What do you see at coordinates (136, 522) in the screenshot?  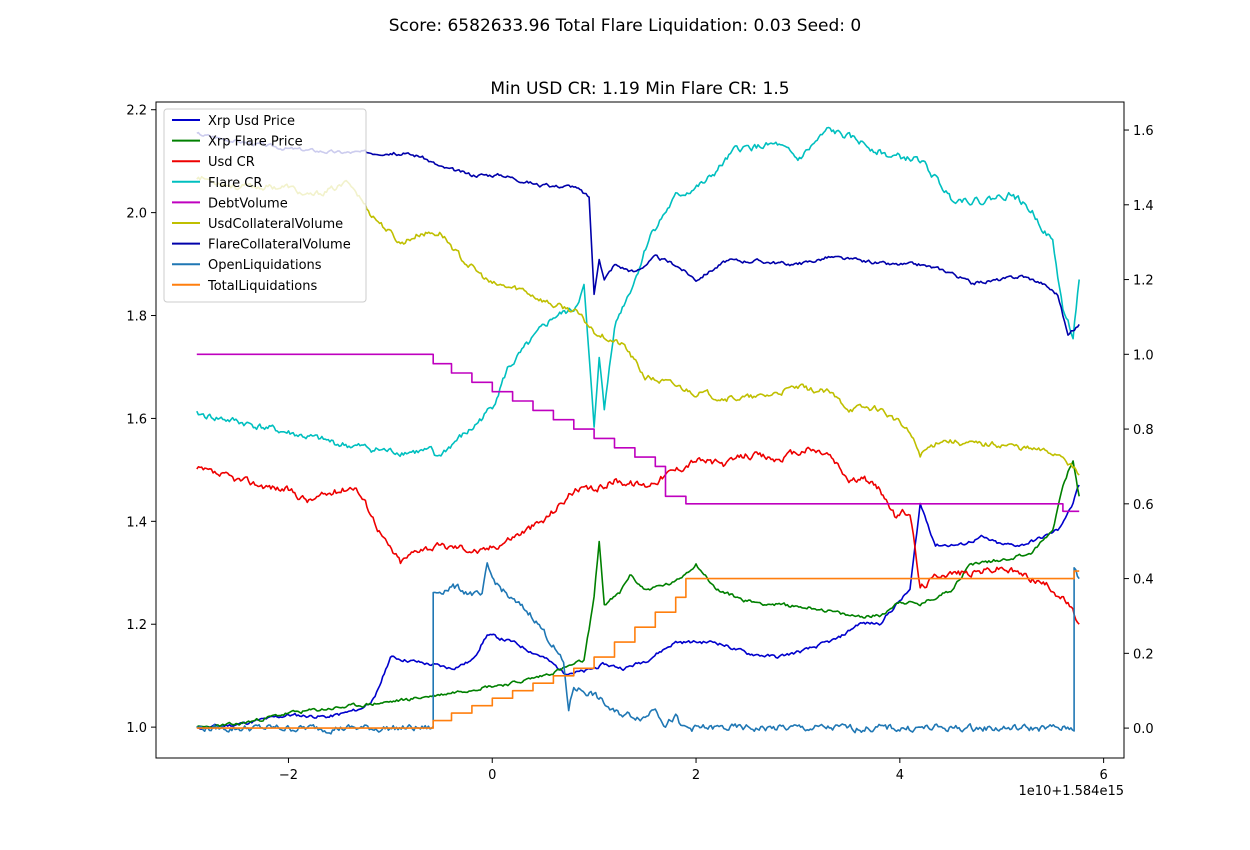 I see `y-left-tick-label: 1.4` at bounding box center [136, 522].